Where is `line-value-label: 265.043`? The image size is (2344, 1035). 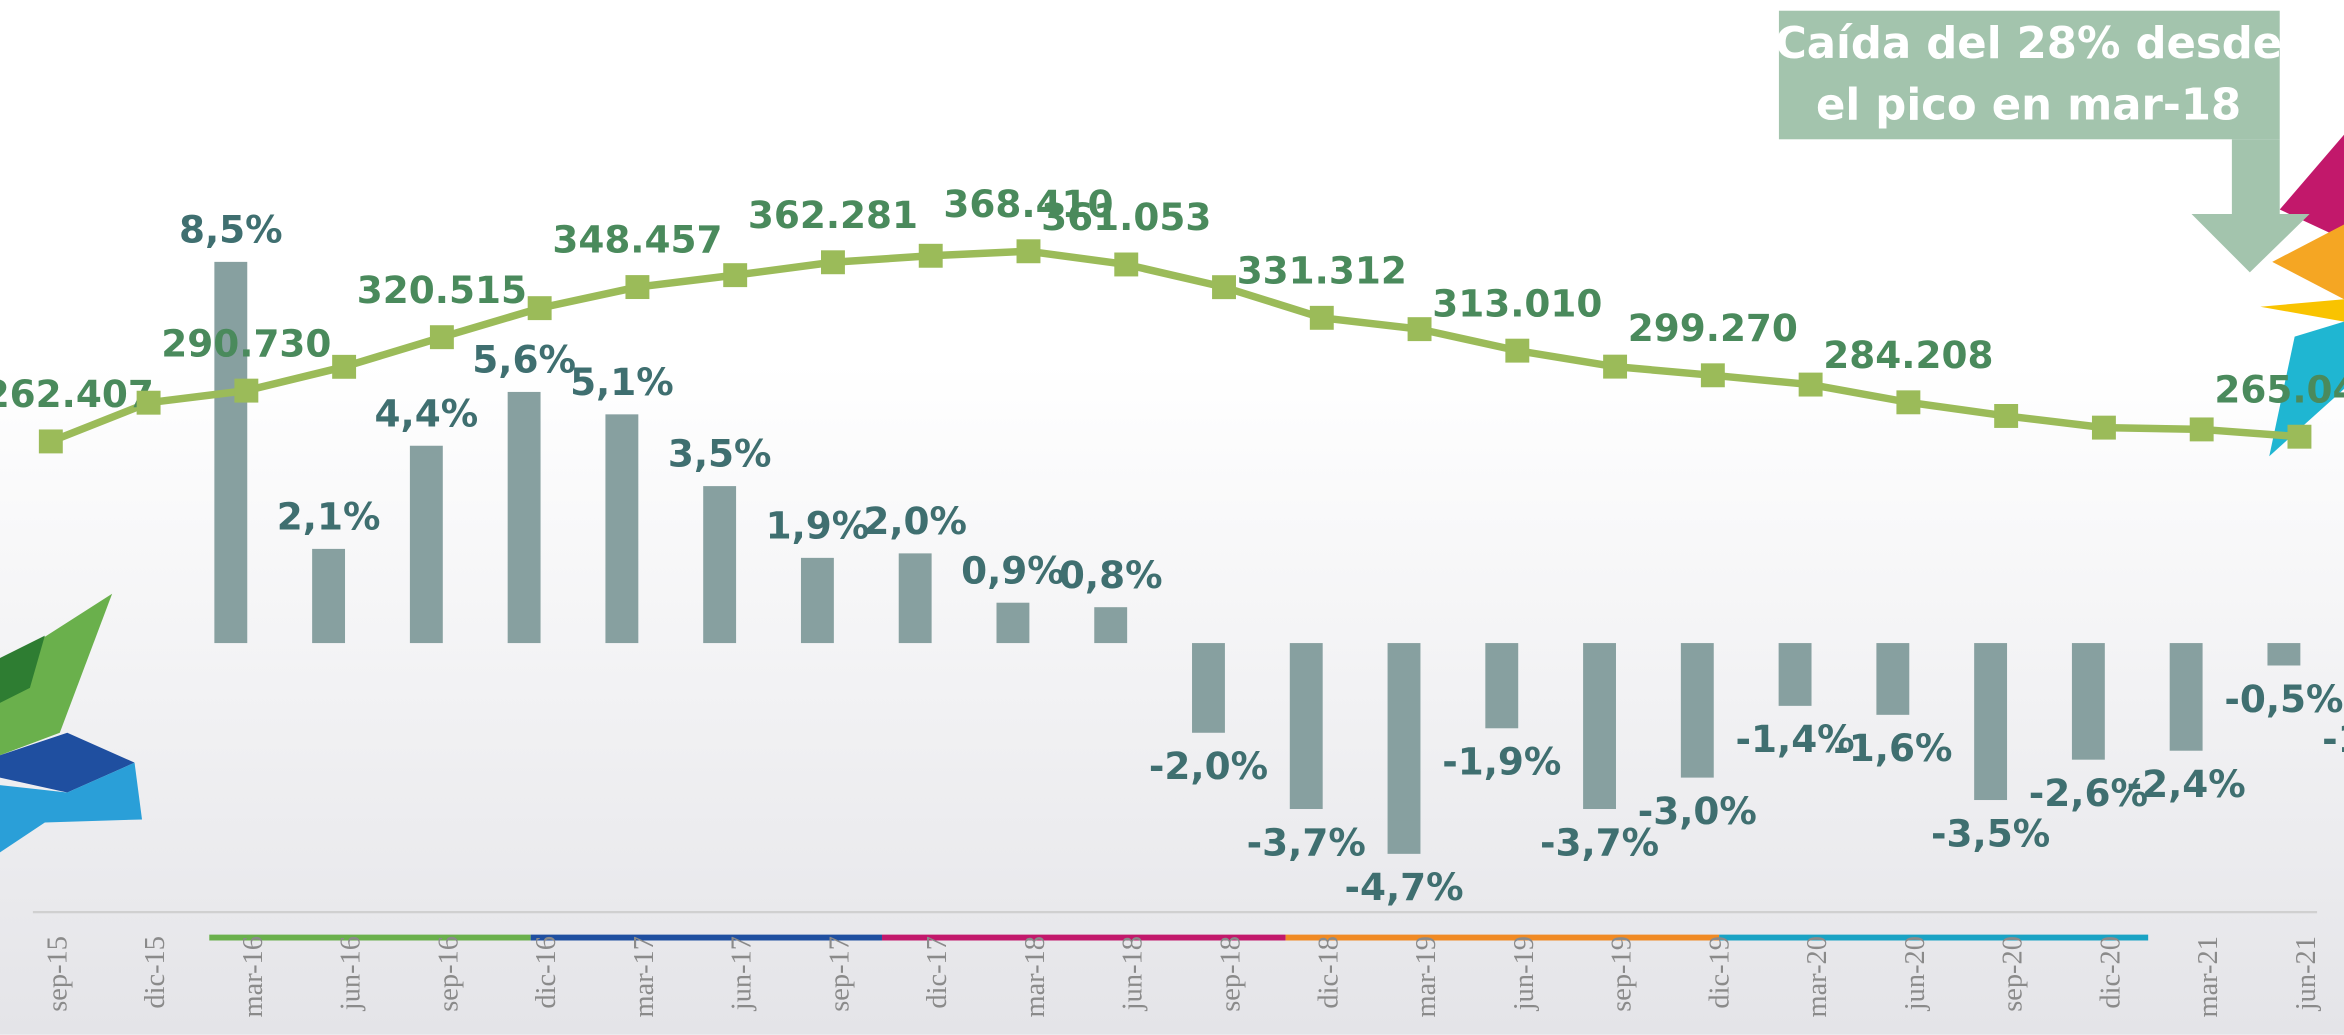 line-value-label: 265.043 is located at coordinates (2279, 389).